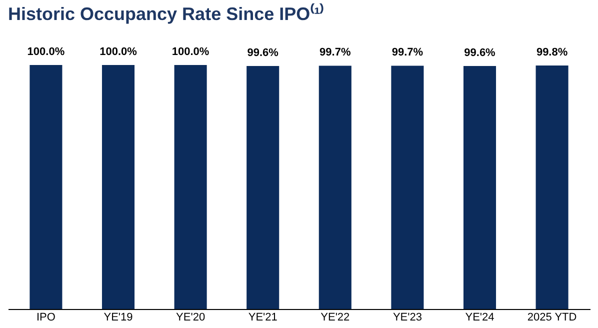 The image size is (598, 328). Describe the element at coordinates (166, 13) in the screenshot. I see `chart-title: Historic Occupancy Rate Since IPO⁽¹⁾` at that location.